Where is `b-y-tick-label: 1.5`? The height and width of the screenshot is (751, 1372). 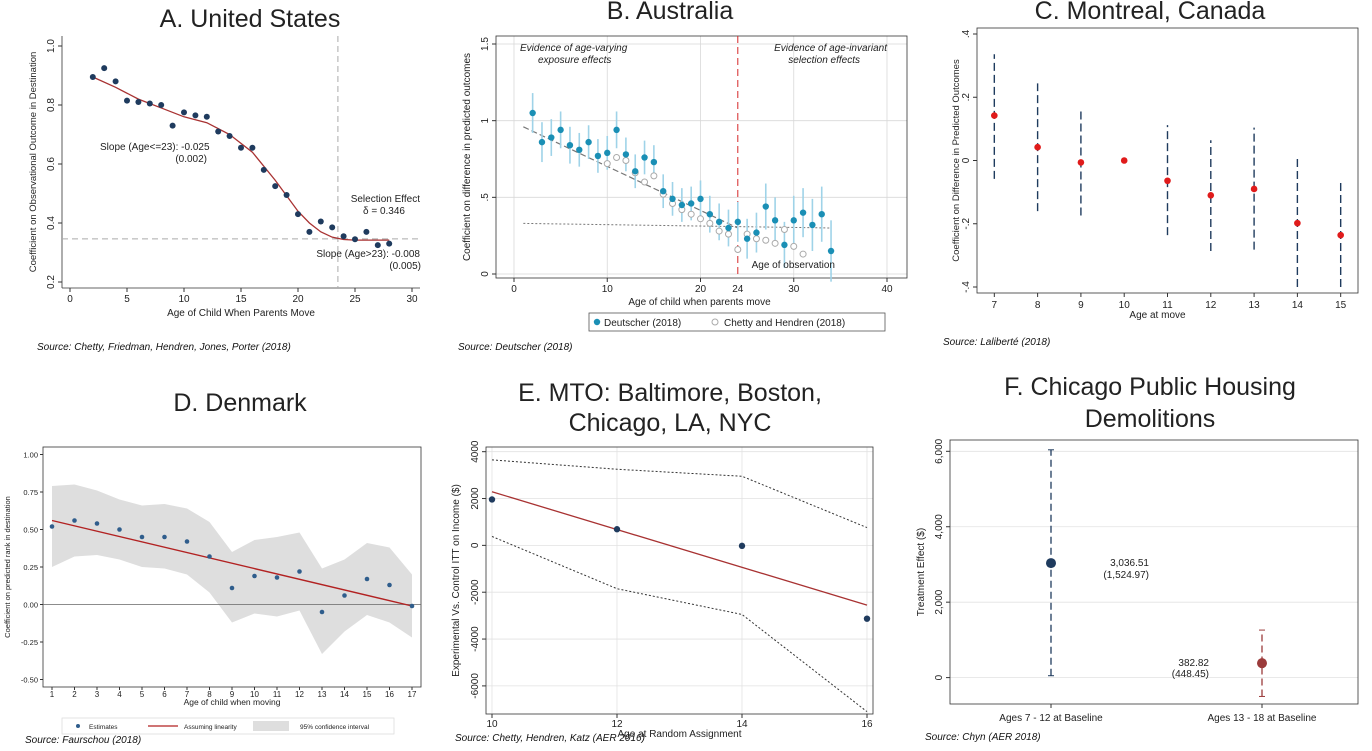
b-y-tick-label: 1.5 is located at coordinates (485, 44).